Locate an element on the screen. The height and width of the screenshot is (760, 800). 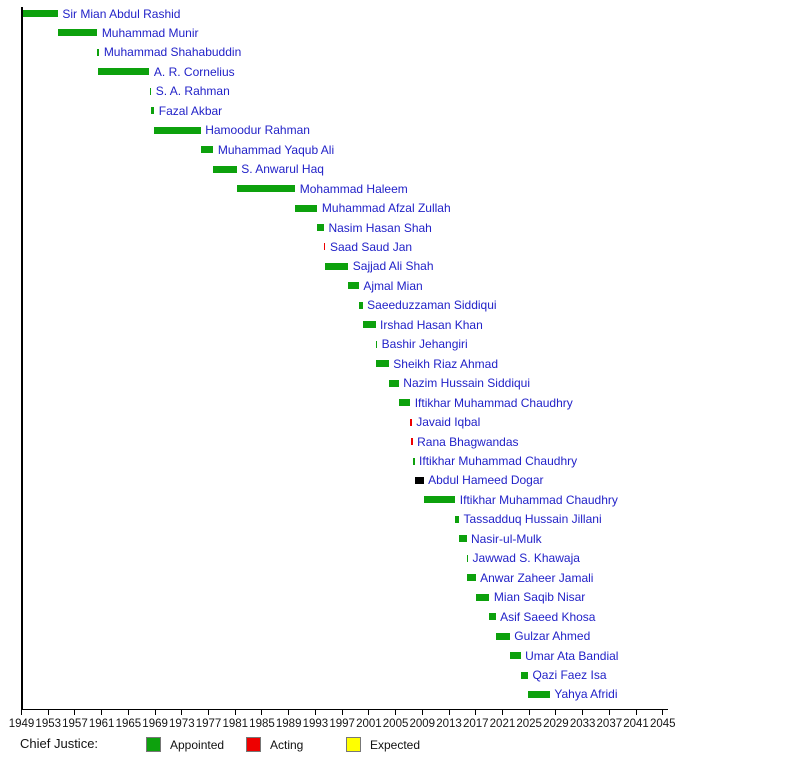
x-axis-tick-label: 1973 is located at coordinates (182, 724).